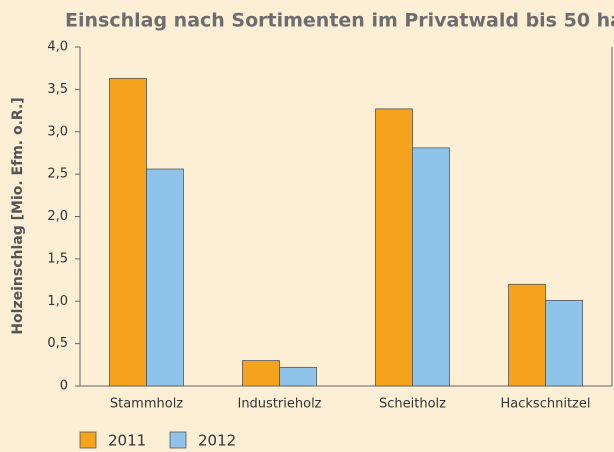 The height and width of the screenshot is (452, 614). Describe the element at coordinates (57, 174) in the screenshot. I see `y-tick-label: 2,5` at that location.